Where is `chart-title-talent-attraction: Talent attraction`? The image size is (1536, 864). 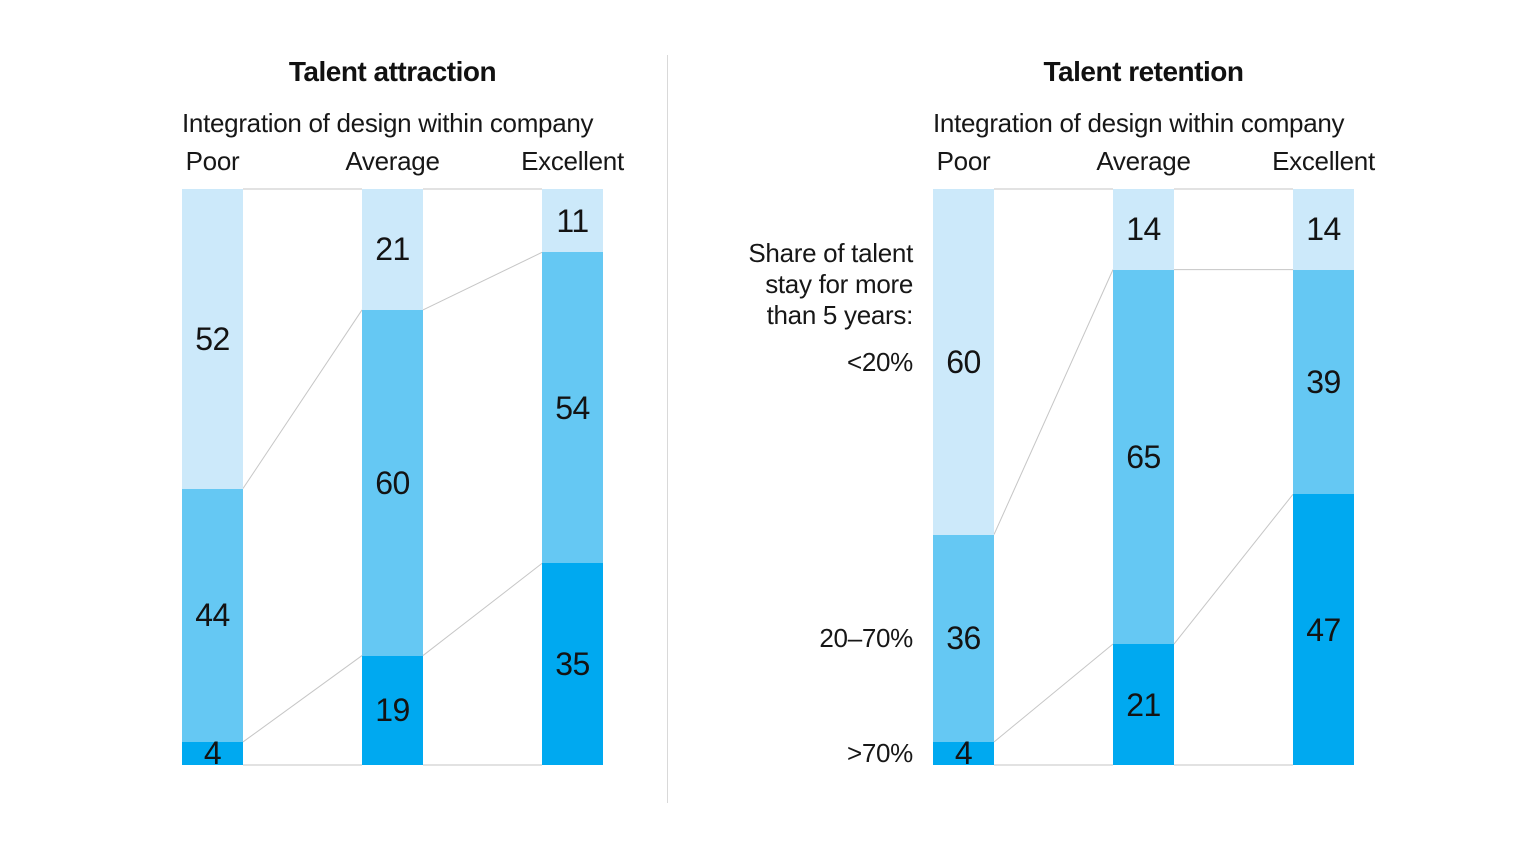 chart-title-talent-attraction: Talent attraction is located at coordinates (392, 71).